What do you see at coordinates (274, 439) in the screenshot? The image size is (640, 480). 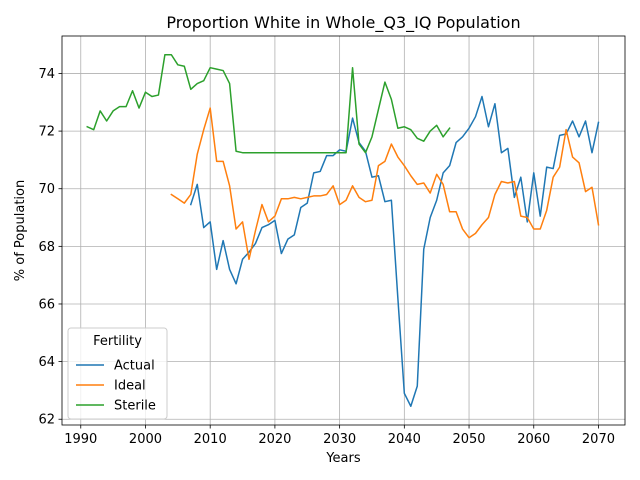 I see `x-tick-label: 2020` at bounding box center [274, 439].